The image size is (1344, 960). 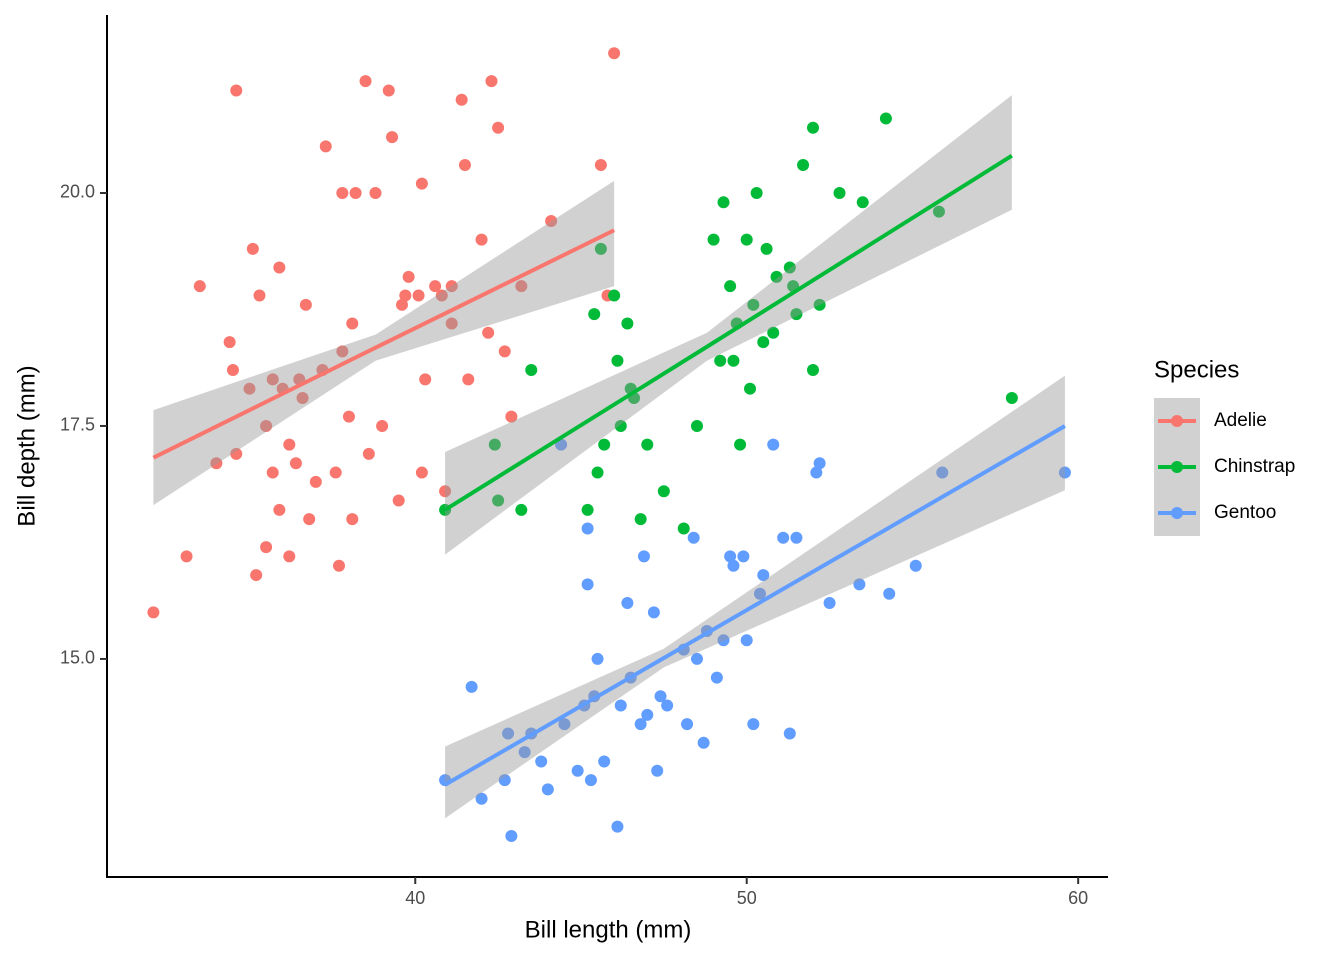 I want to click on legend-title: Species, so click(x=1196, y=369).